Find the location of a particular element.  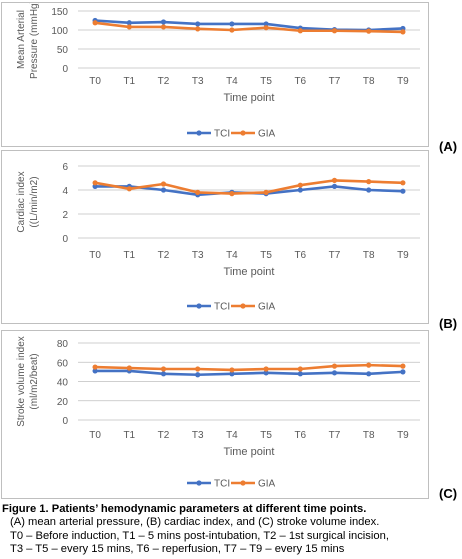

y-tick-label: 150 is located at coordinates (59, 12).